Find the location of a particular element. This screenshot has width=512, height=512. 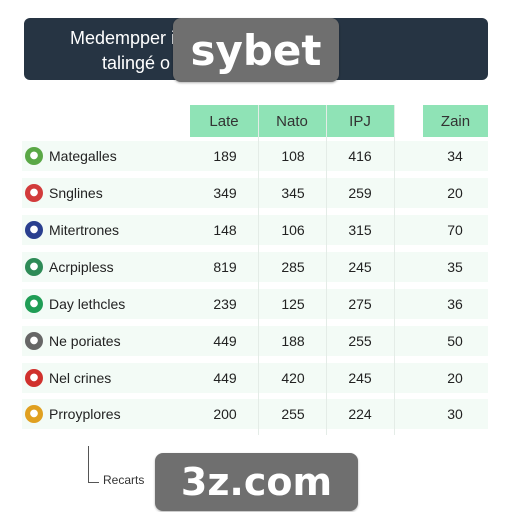

table-row: ● Mitertrones 148 106 315 70 is located at coordinates (255, 230).